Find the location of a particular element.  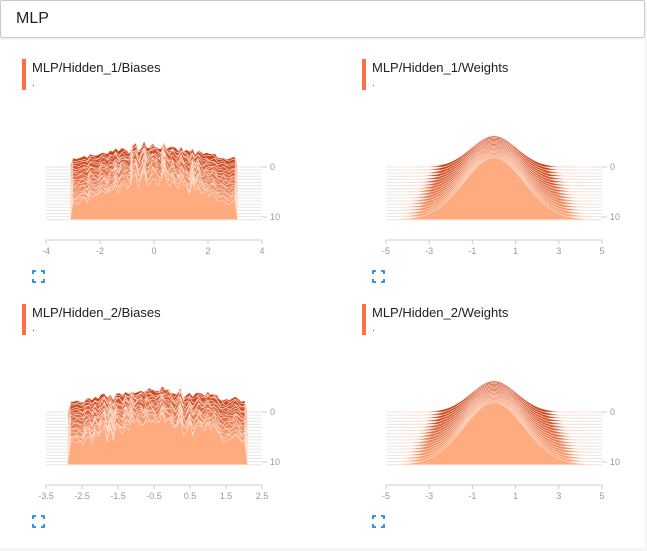

histogram-chart: 0 10 -4 -2 0 2 4 is located at coordinates (161, 198).